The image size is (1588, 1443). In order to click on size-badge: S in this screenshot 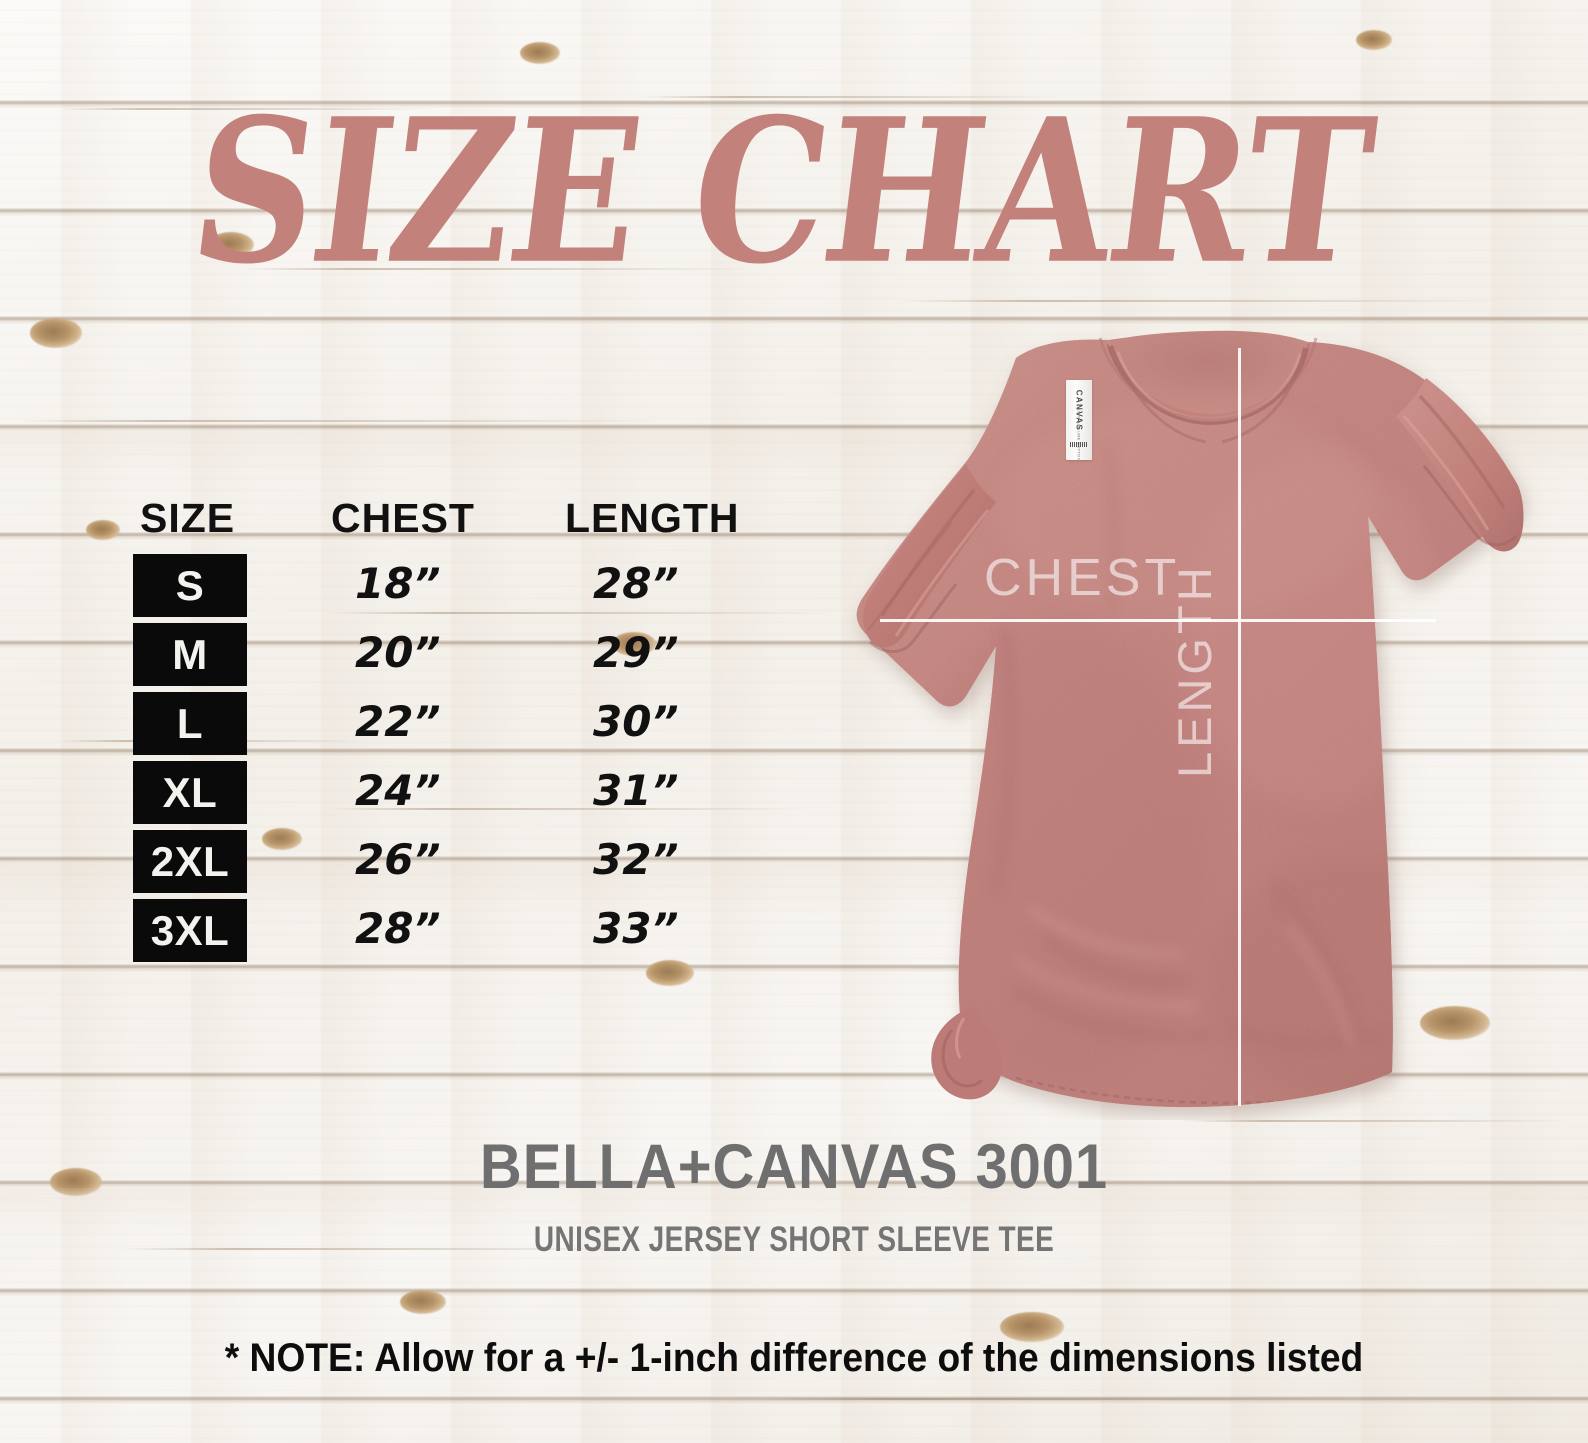, I will do `click(190, 585)`.